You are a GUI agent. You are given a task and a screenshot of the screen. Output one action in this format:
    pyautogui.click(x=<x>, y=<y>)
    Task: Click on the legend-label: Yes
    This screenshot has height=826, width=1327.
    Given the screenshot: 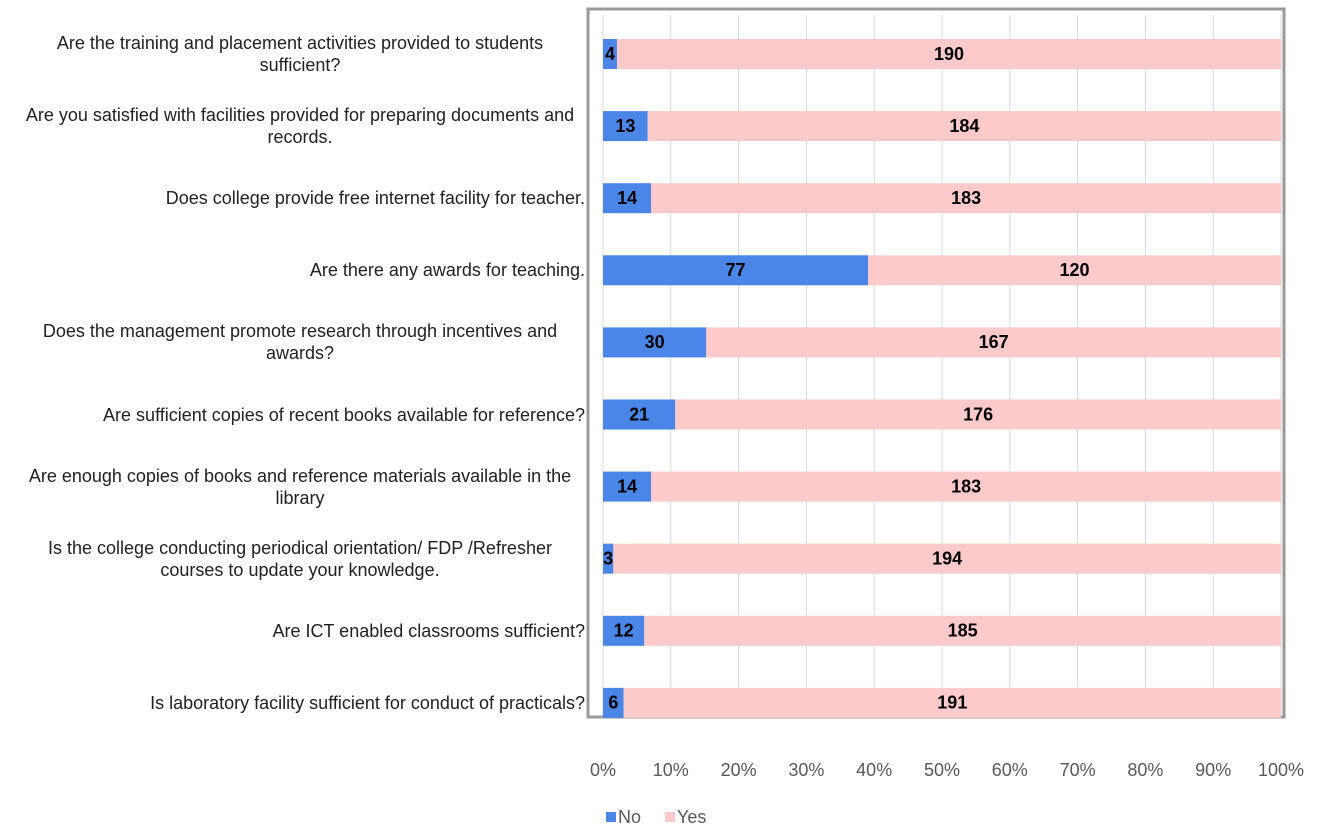 What is the action you would take?
    pyautogui.click(x=691, y=816)
    